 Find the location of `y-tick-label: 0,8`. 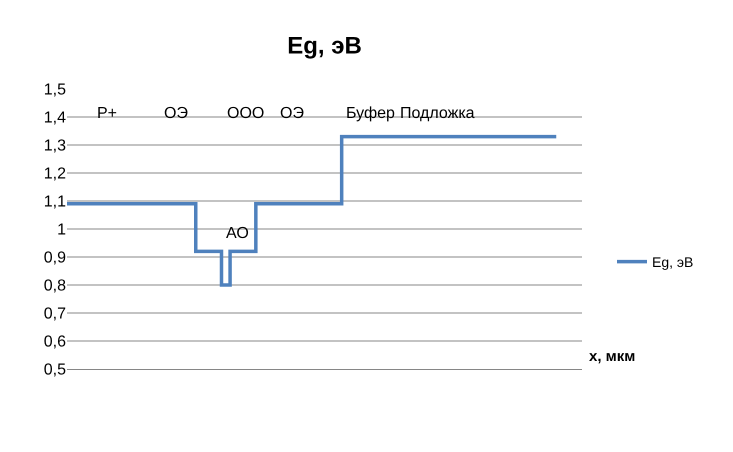

y-tick-label: 0,8 is located at coordinates (55, 286).